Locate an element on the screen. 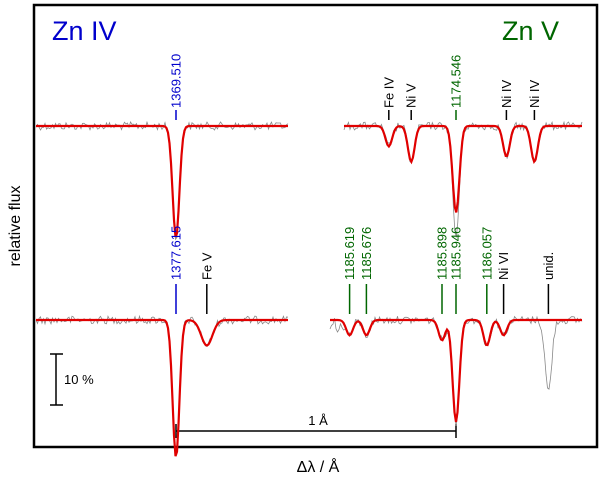 This screenshot has height=480, width=600. line-label-zn-v-1186-2: 1185.898 is located at coordinates (442, 253).